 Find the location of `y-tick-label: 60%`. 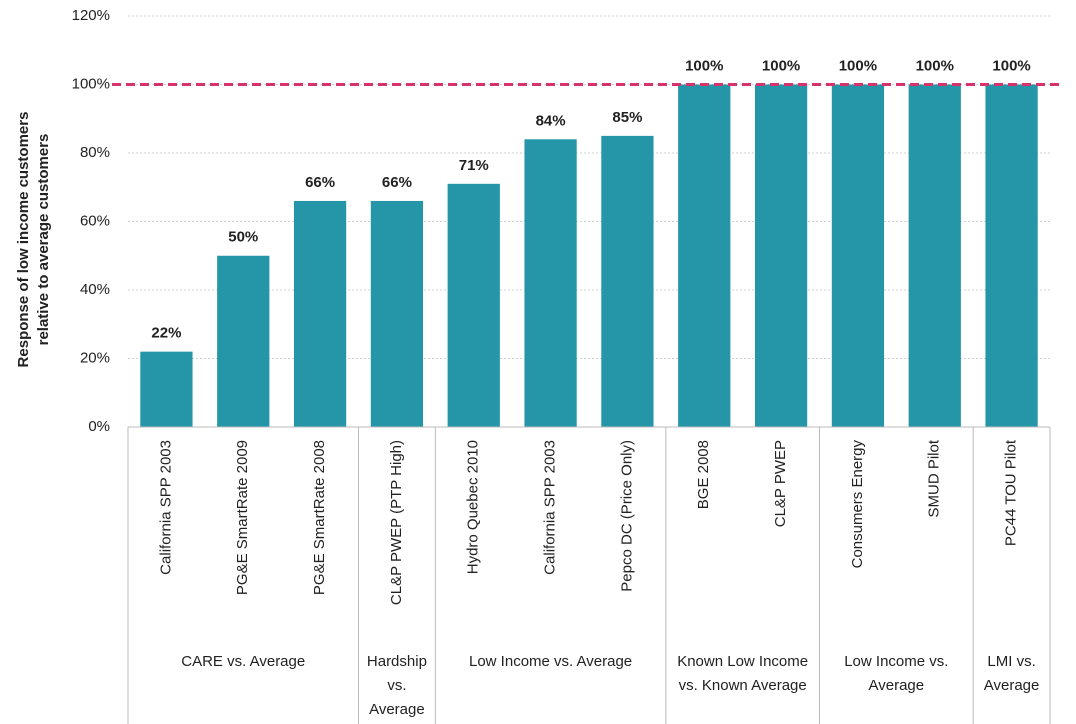

y-tick-label: 60% is located at coordinates (95, 220).